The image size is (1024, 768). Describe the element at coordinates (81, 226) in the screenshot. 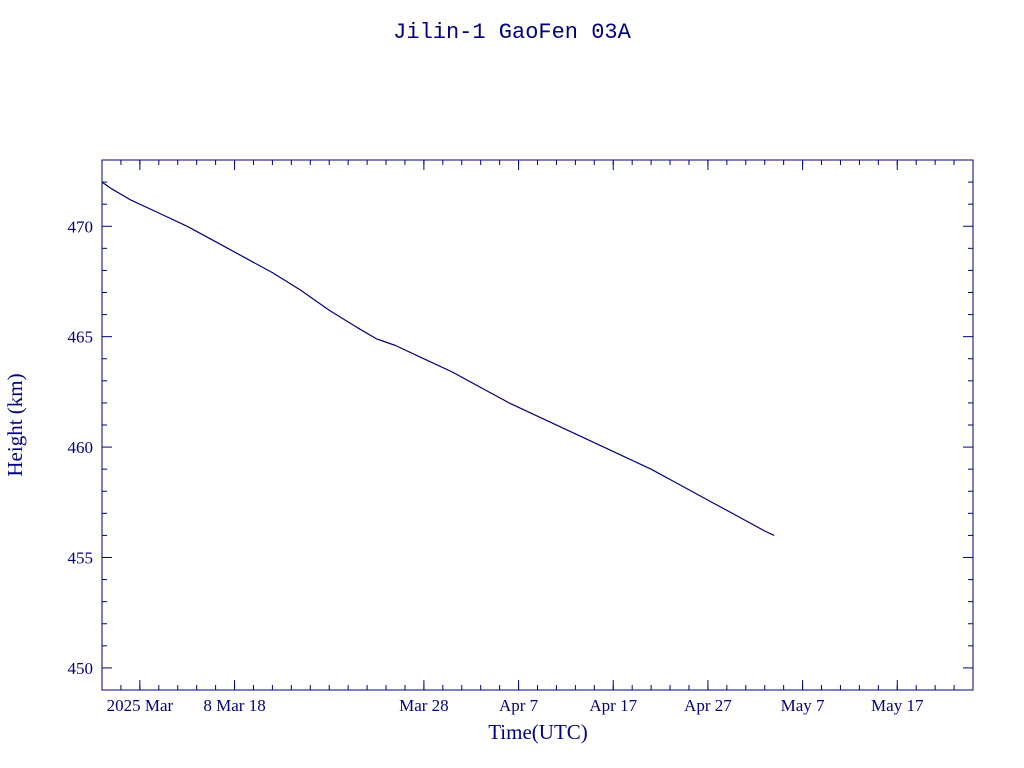

I see `y-tick-label: 470` at that location.